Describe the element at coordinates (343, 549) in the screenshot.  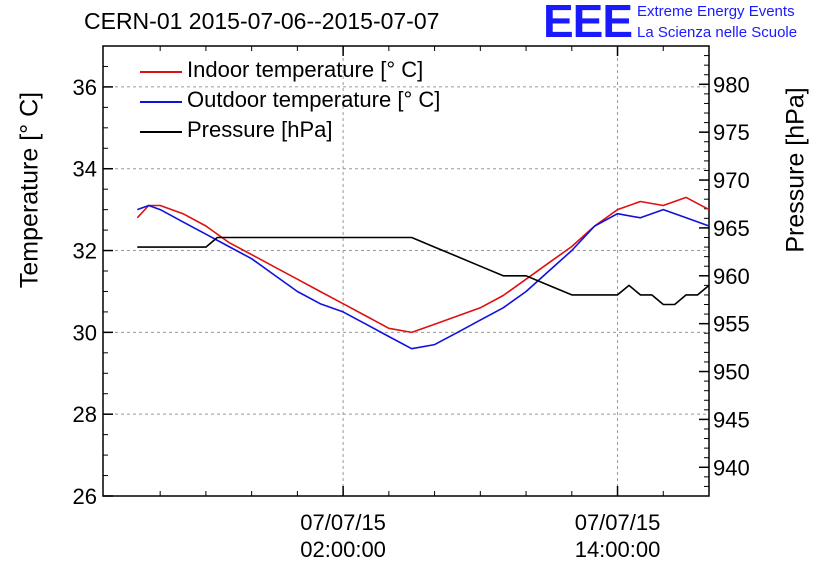
I see `x-tick-label-time: 02:00:00` at that location.